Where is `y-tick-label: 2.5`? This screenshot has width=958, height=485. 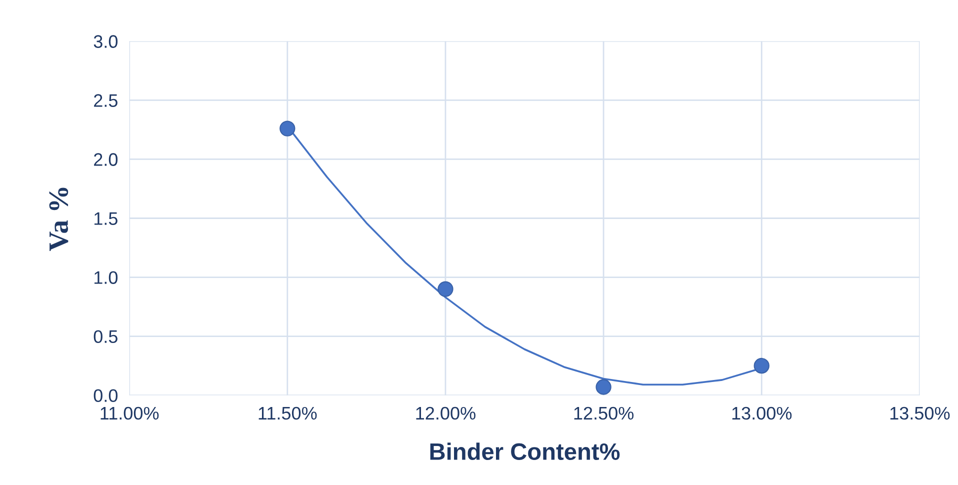 y-tick-label: 2.5 is located at coordinates (106, 100).